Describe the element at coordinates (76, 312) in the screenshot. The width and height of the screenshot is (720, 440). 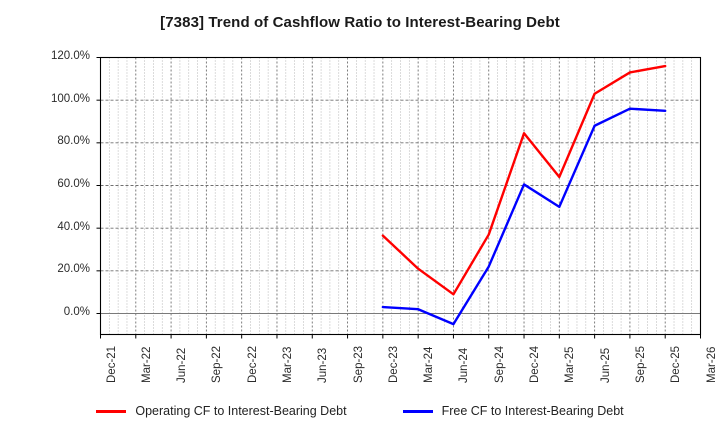
I see `y-tick-label: 0.0%` at that location.